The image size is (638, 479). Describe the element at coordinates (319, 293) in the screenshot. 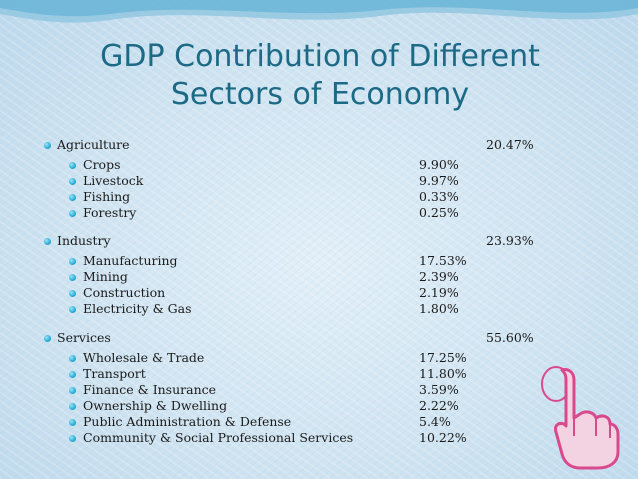

I see `subsector-row: Construction 2.19%` at that location.